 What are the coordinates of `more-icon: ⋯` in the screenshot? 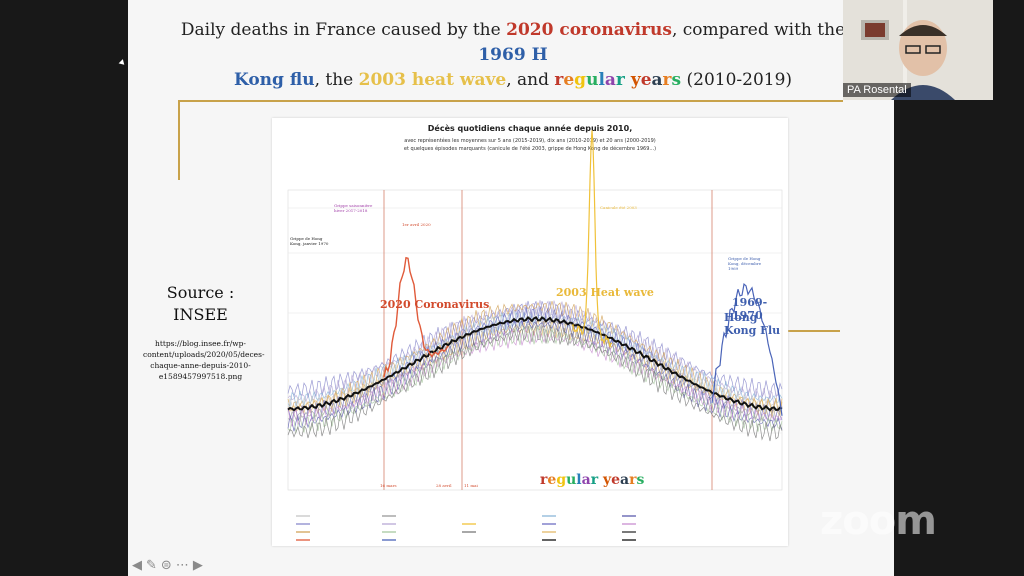 It's located at (182, 565).